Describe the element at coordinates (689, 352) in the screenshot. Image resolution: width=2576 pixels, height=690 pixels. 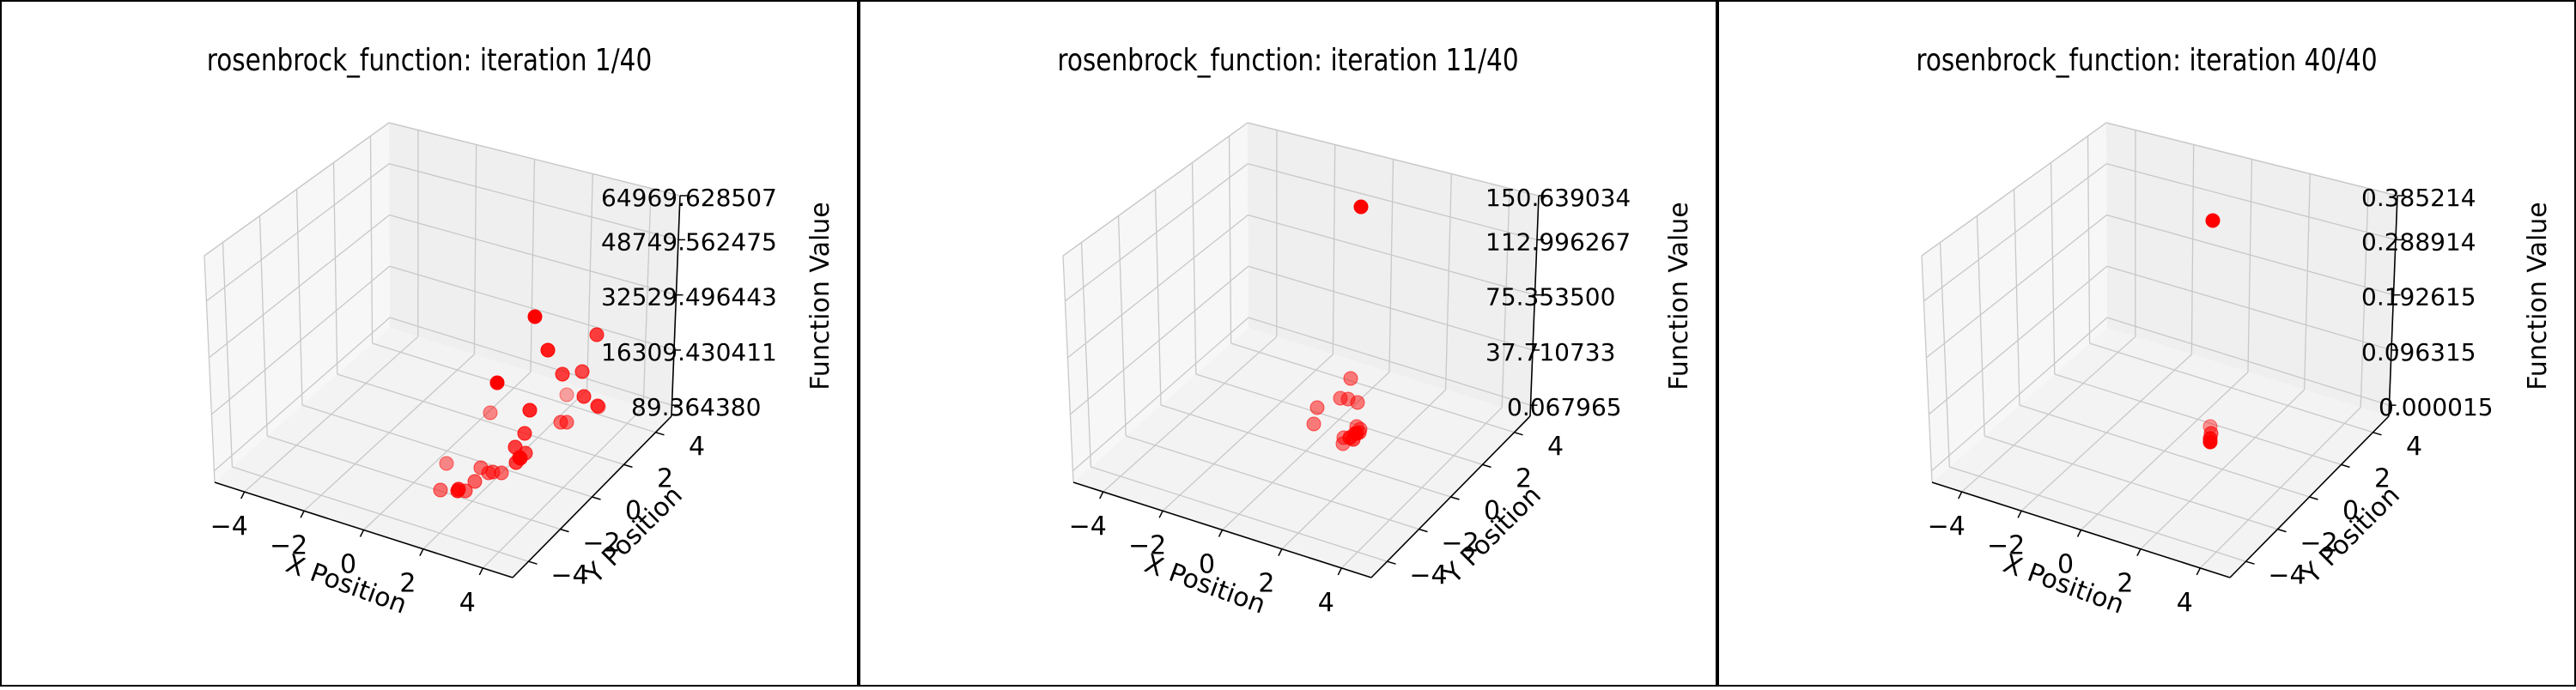
I see `z-tick-label: 16309.430411` at that location.